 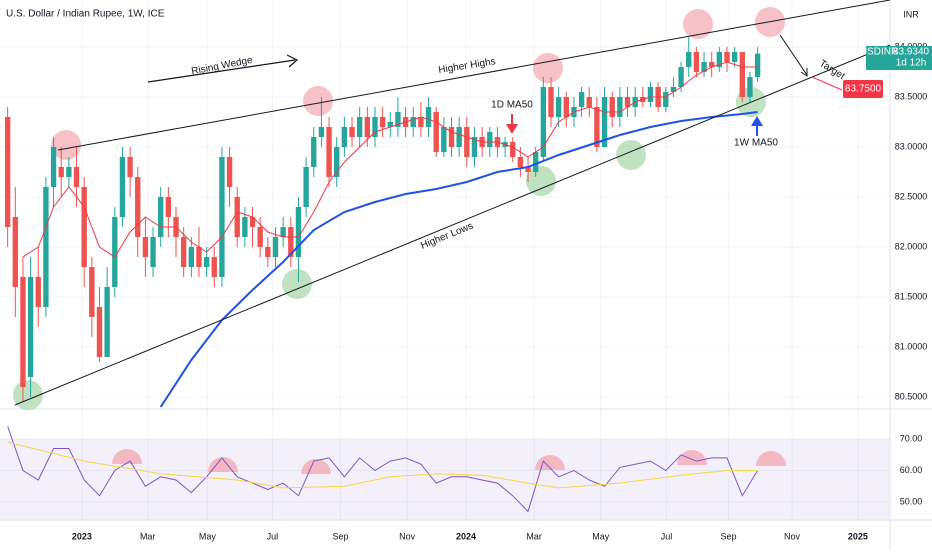 I want to click on rsi-tick-label: 60.00, so click(x=911, y=470).